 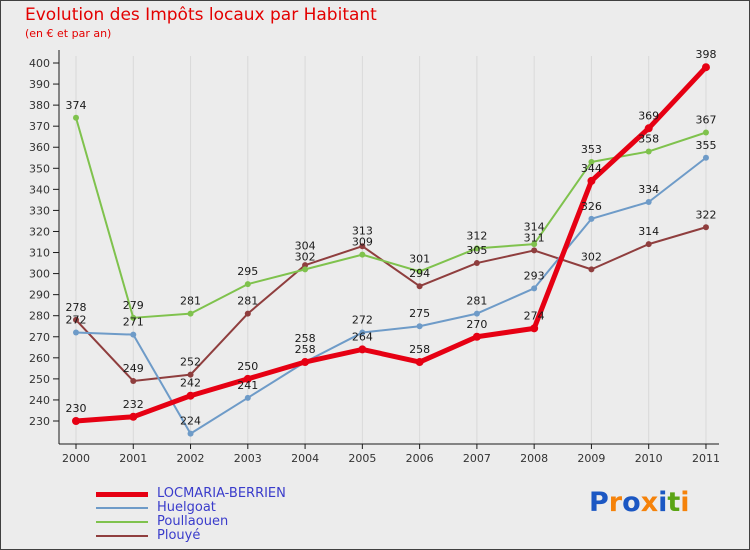 I want to click on point-label: 367, so click(x=705, y=119).